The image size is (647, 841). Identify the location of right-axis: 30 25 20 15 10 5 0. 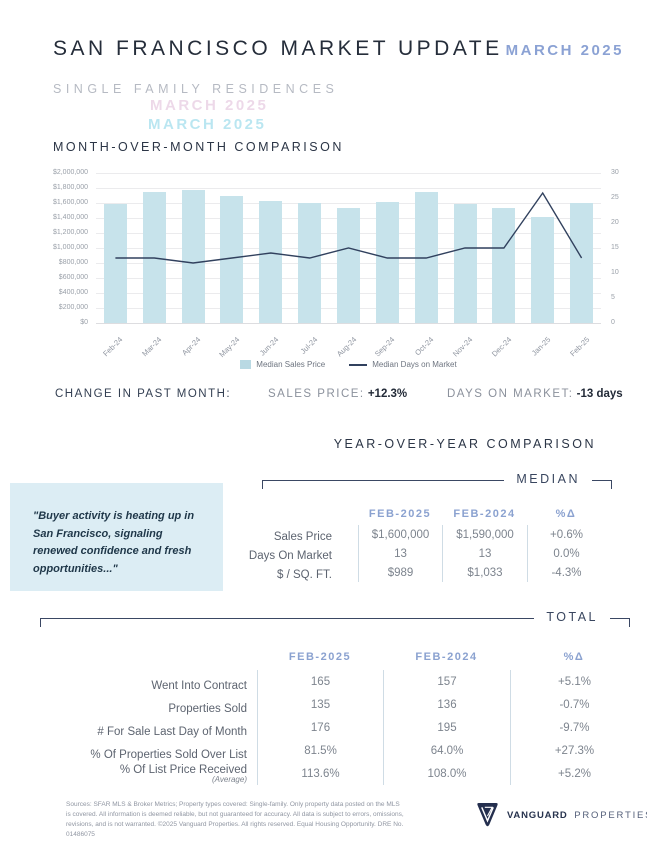
(621, 247).